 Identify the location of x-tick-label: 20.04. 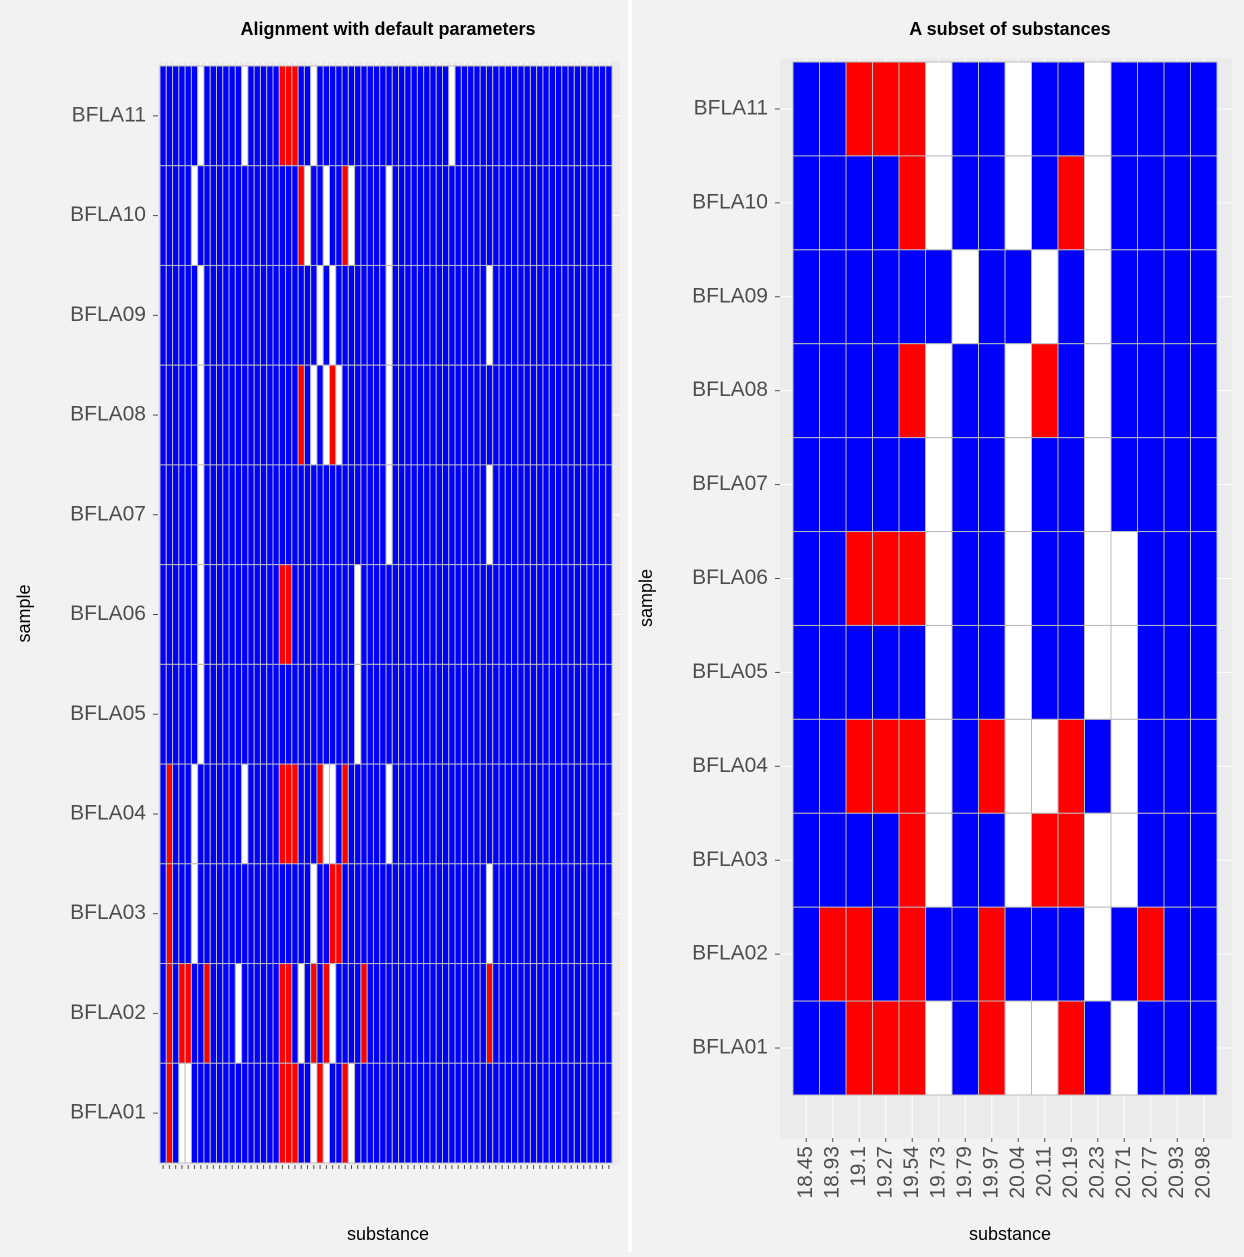
(1017, 1172).